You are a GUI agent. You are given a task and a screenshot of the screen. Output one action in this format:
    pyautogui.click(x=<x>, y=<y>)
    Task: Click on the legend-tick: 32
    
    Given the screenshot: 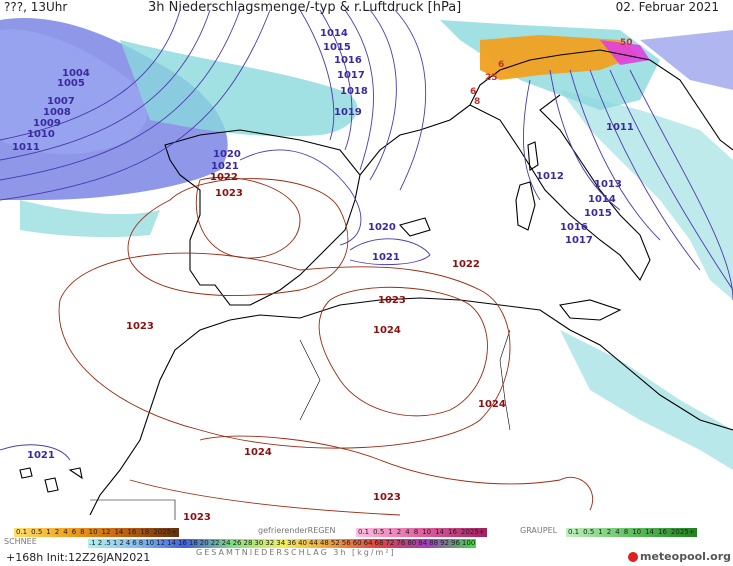 What is the action you would take?
    pyautogui.click(x=270, y=543)
    